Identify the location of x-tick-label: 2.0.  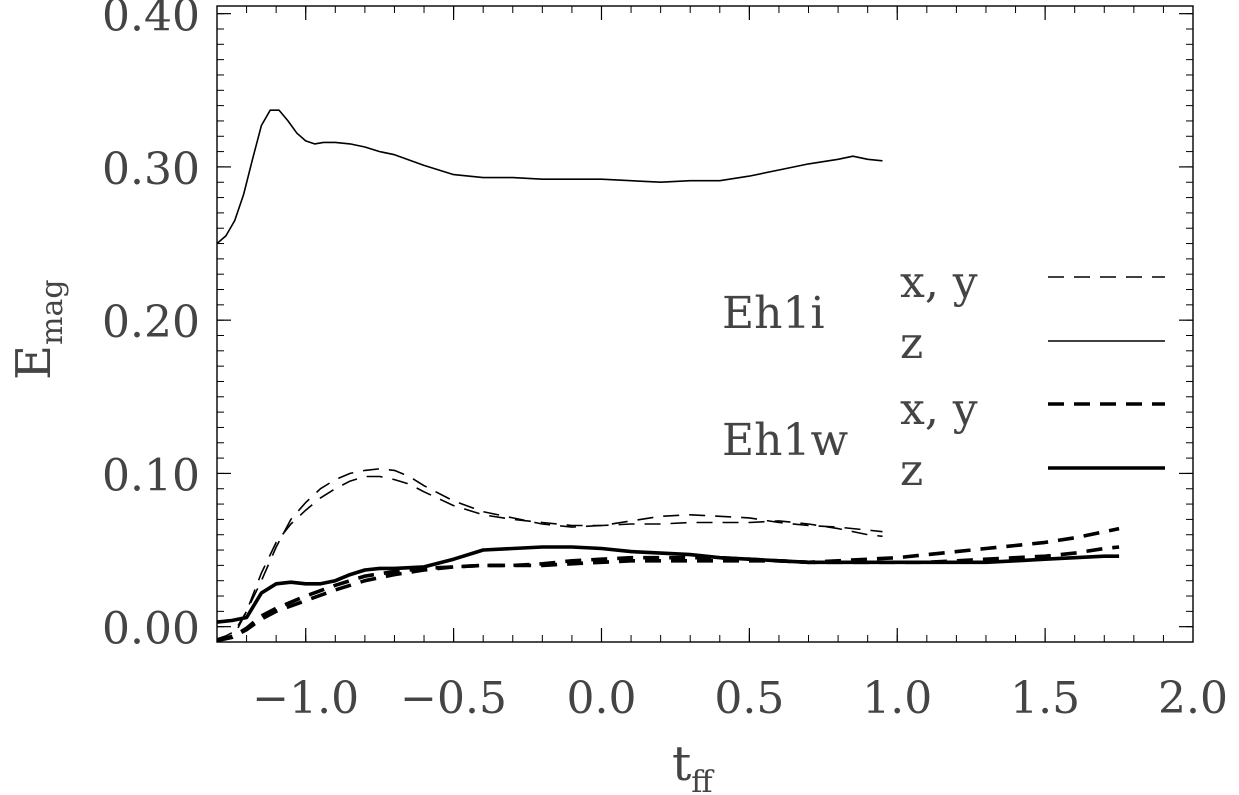
(1193, 698).